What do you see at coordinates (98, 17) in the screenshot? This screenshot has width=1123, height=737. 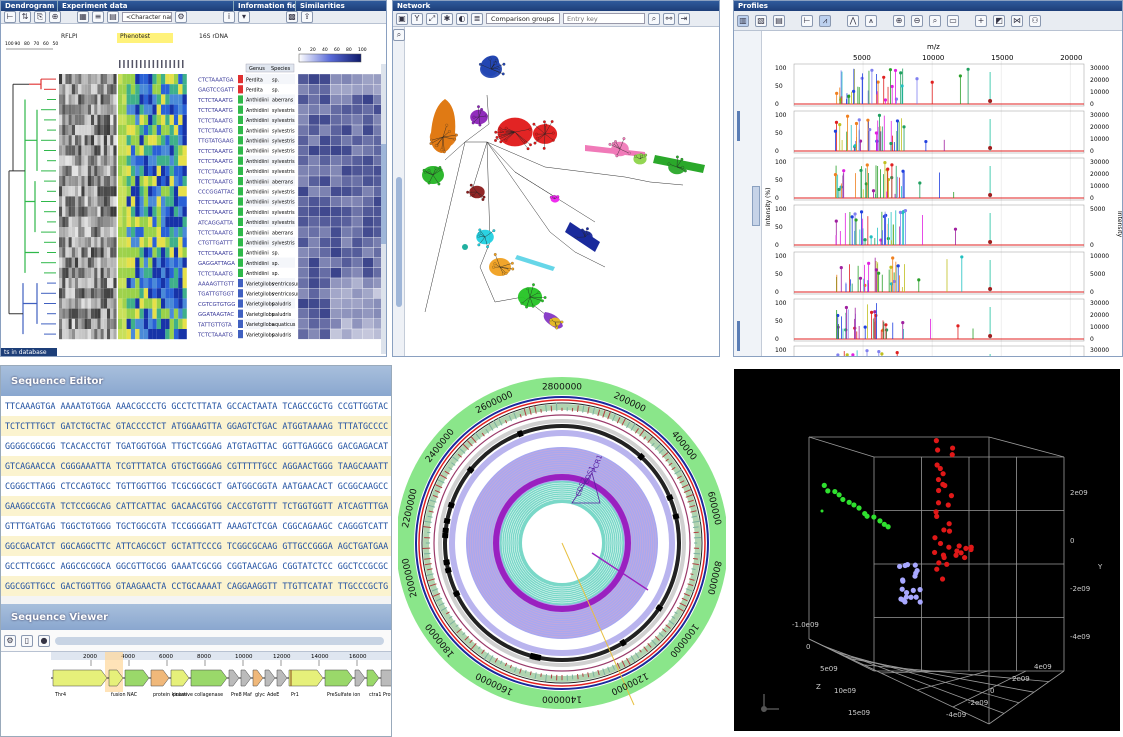 I see `list-icon: ≡` at bounding box center [98, 17].